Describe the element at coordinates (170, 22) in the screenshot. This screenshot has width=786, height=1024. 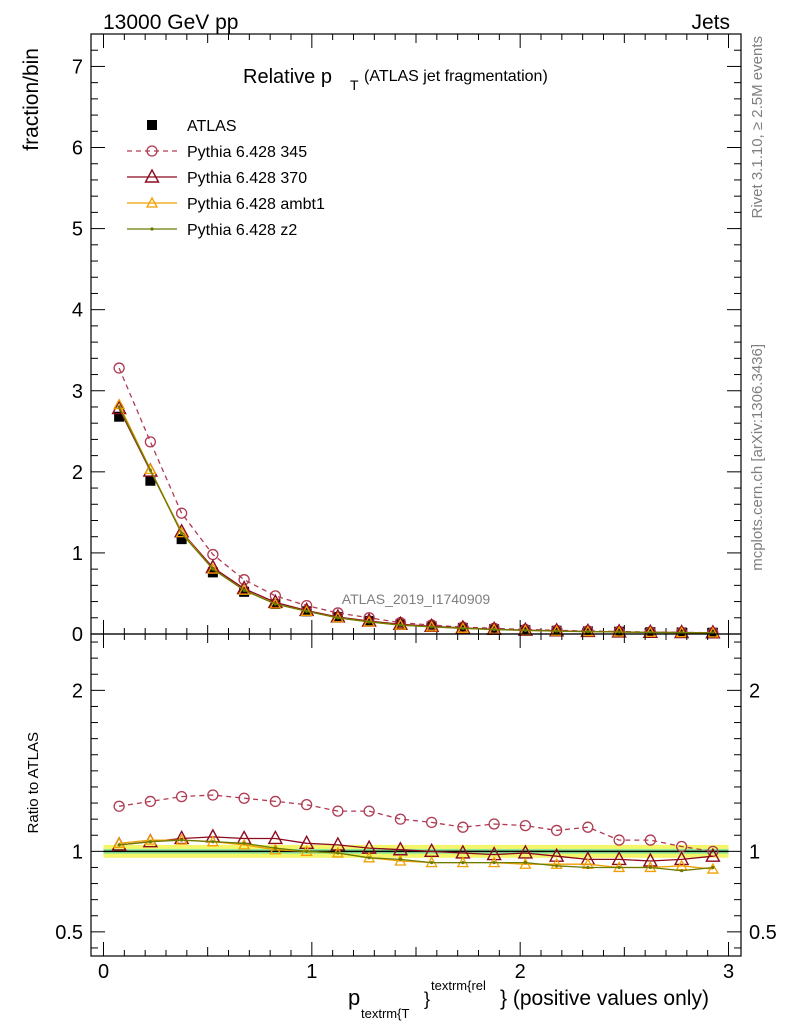
I see `header-left: 13000 GeV pp` at that location.